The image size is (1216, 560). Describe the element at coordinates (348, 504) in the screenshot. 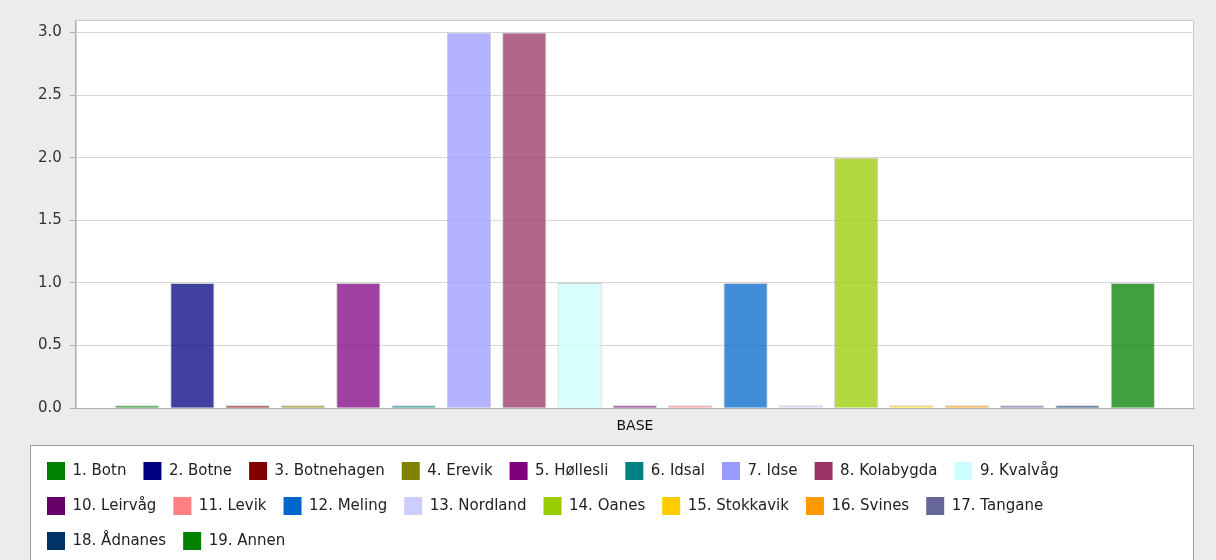

I see `legend-label: 12. Meling` at that location.